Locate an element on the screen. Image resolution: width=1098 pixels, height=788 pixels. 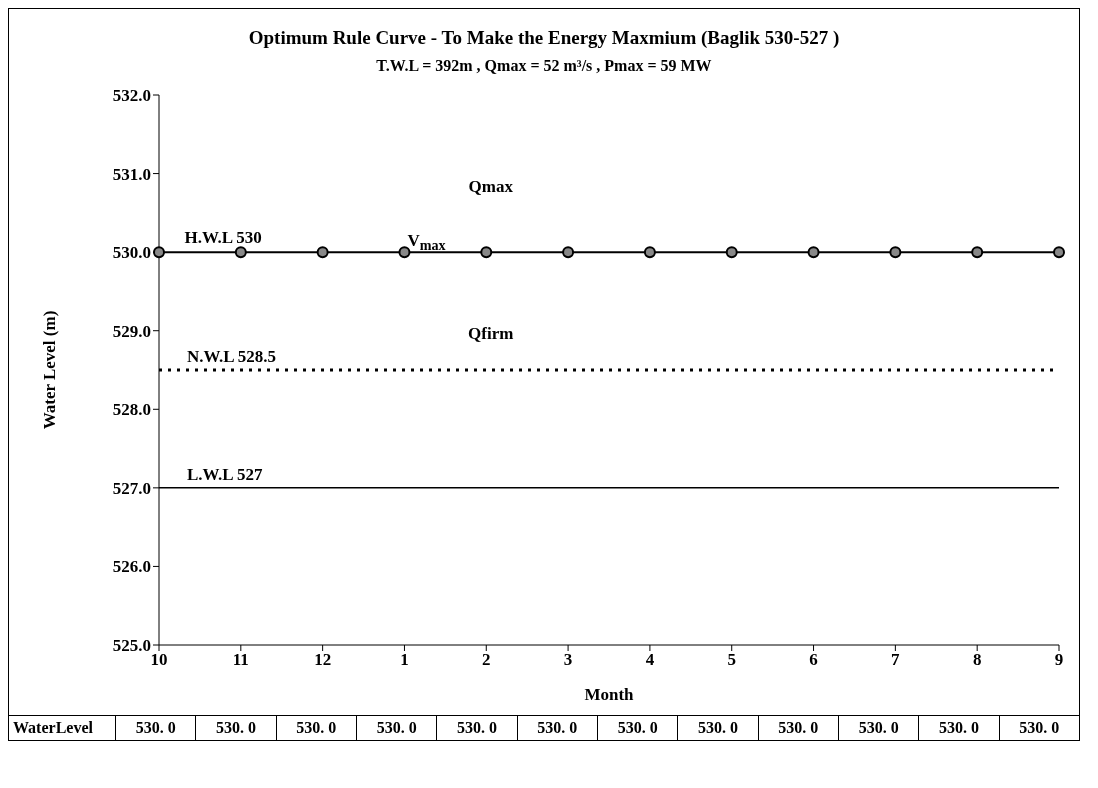
chart-title: Optimum Rule Curve - To Make the Energy Maxmium (Baglik 530-527 ) is located at coordinates (544, 38).